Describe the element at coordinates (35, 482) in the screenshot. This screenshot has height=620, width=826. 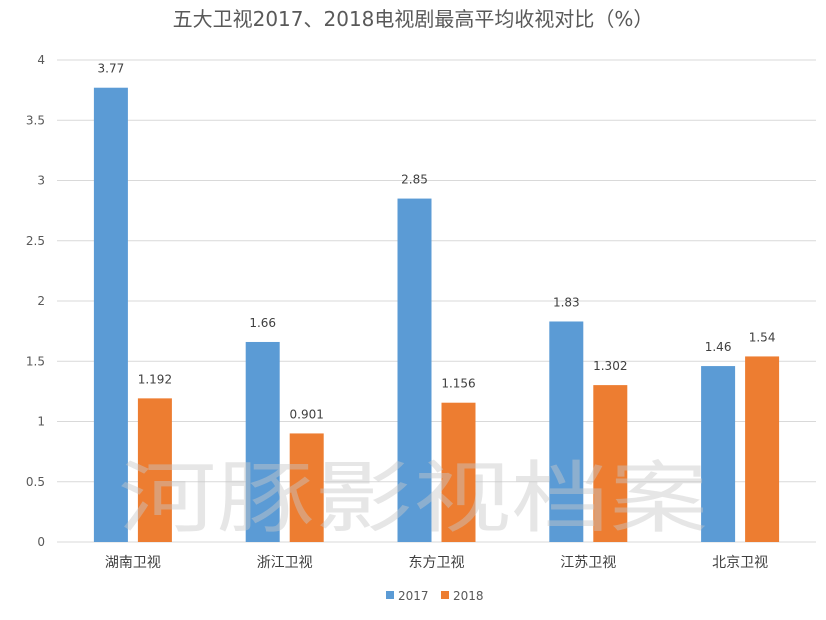
I see `y-tick-label: 0.5` at that location.